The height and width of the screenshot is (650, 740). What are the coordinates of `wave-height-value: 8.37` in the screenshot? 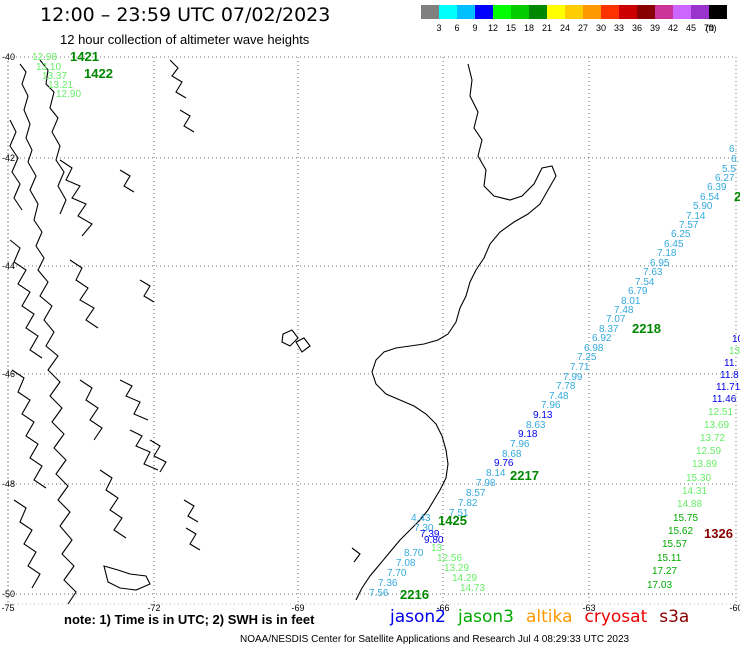 It's located at (609, 329).